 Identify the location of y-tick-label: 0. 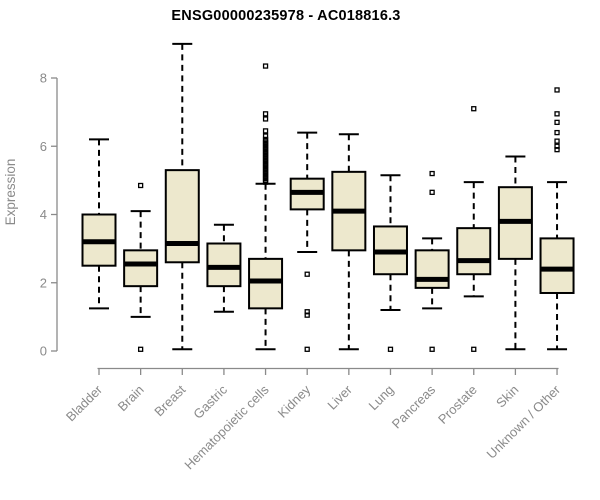
(43, 351).